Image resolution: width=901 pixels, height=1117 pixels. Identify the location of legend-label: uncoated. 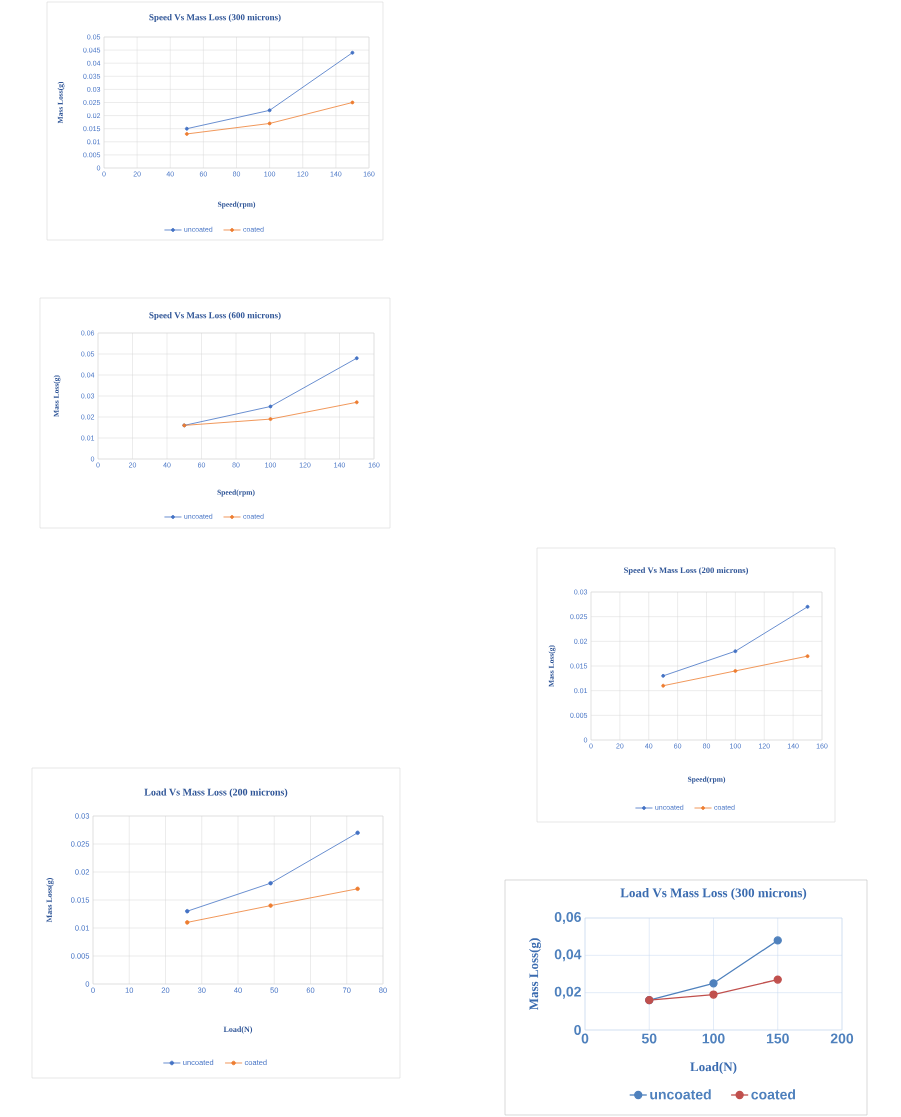
(680, 1094).